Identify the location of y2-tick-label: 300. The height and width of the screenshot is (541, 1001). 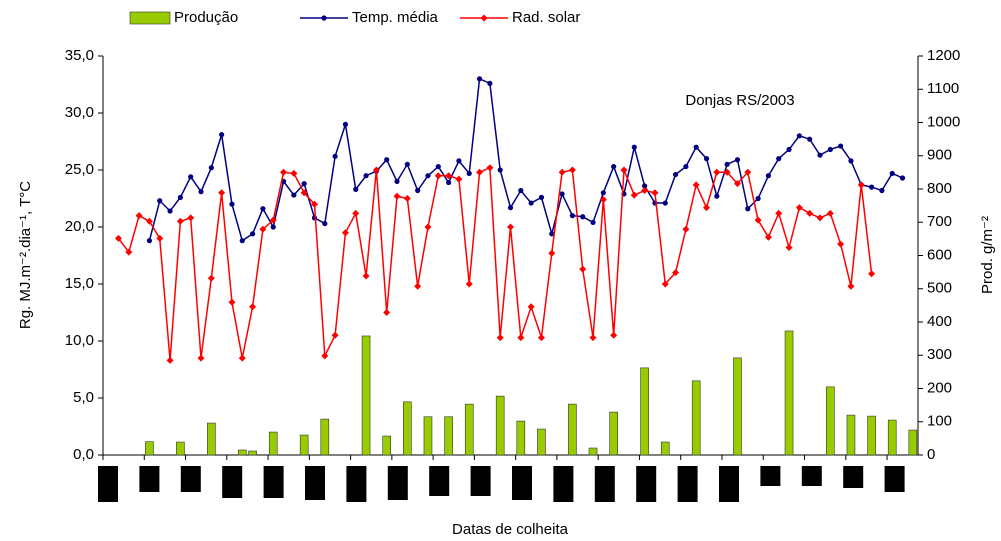
(939, 354).